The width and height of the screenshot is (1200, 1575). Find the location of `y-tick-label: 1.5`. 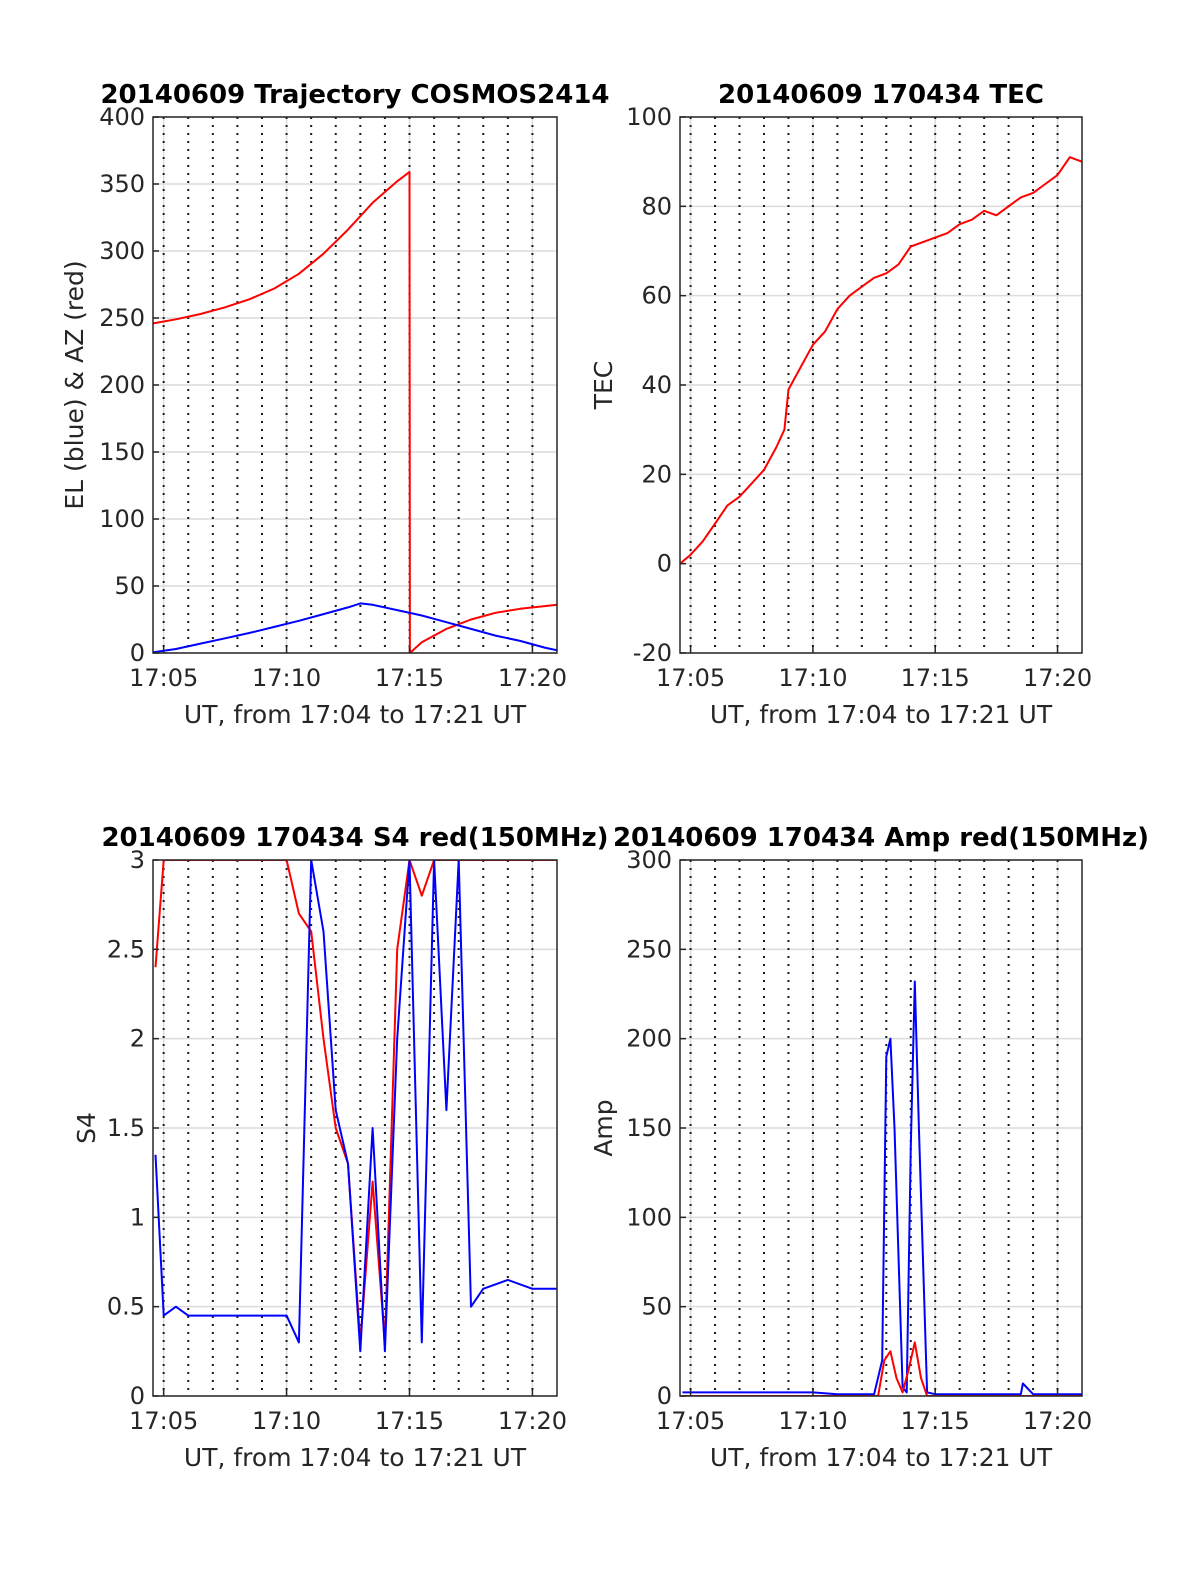

y-tick-label: 1.5 is located at coordinates (126, 1128).